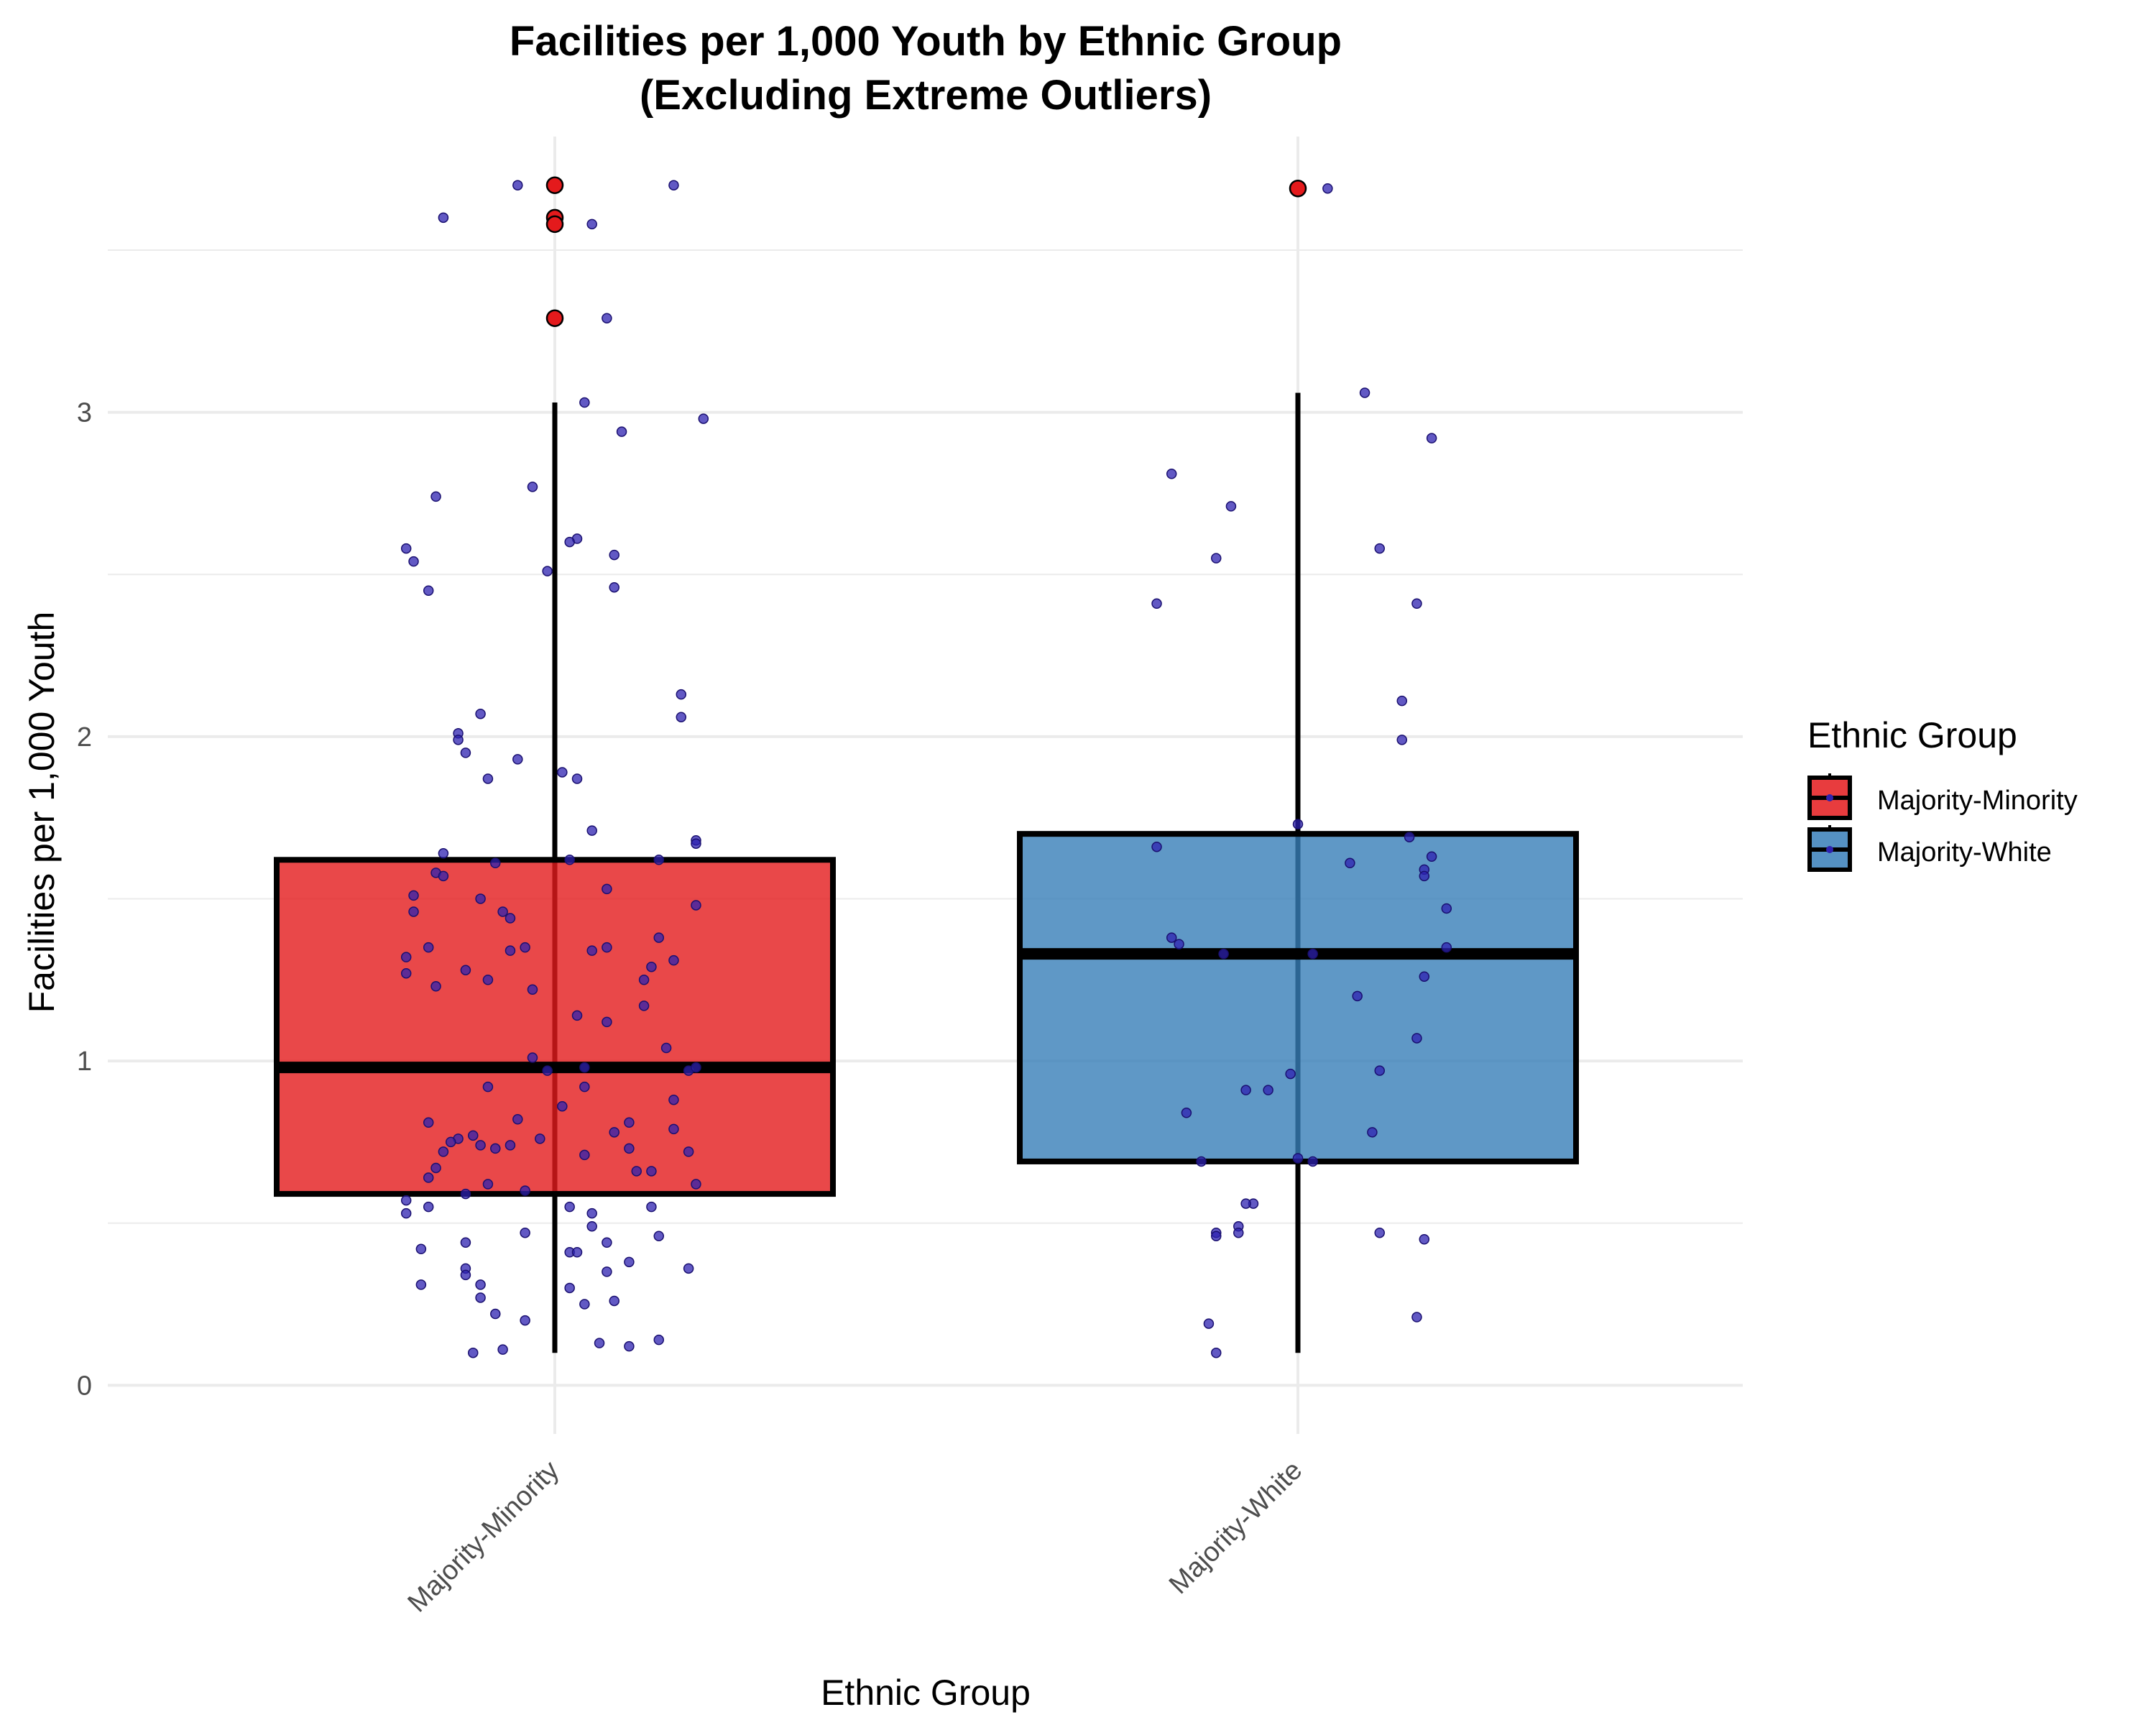 The height and width of the screenshot is (1725, 2156). Describe the element at coordinates (926, 95) in the screenshot. I see `chart-title-line2: (Excluding Extreme Outliers)` at that location.